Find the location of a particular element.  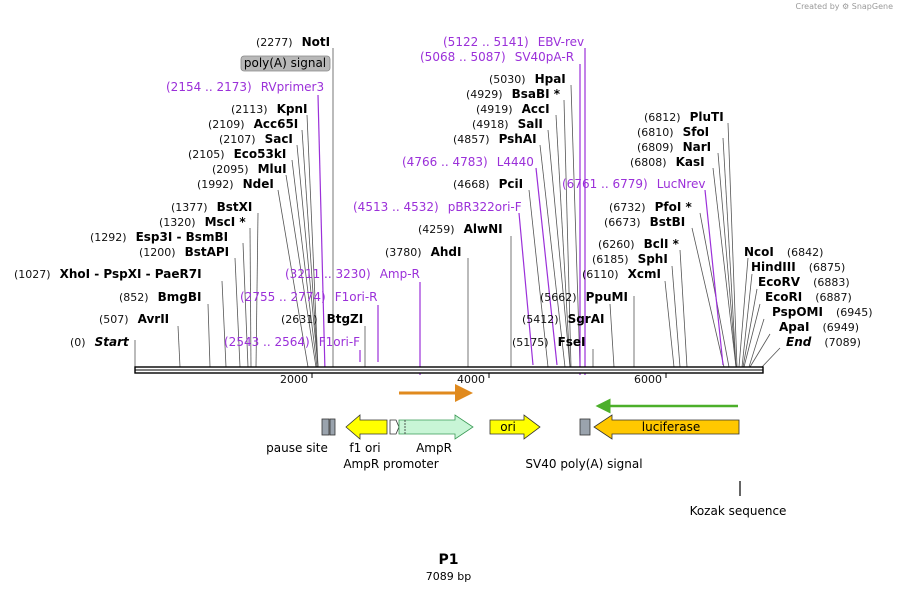

site-ecori: EcoRI (6887) is located at coordinates (808, 297).